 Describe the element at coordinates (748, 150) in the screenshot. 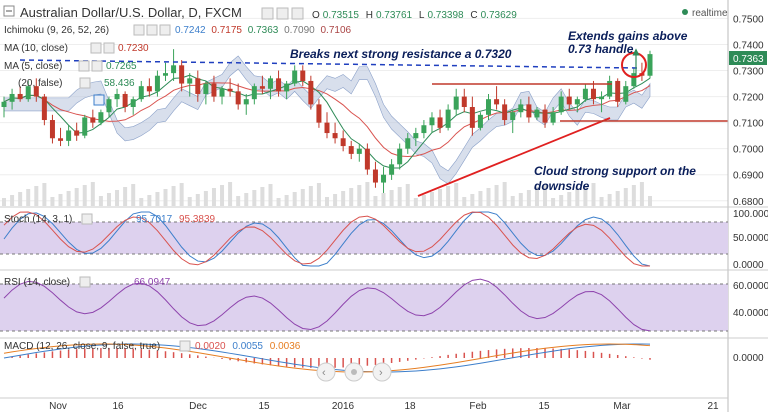

I see `price-tick-label: 0.7000` at that location.